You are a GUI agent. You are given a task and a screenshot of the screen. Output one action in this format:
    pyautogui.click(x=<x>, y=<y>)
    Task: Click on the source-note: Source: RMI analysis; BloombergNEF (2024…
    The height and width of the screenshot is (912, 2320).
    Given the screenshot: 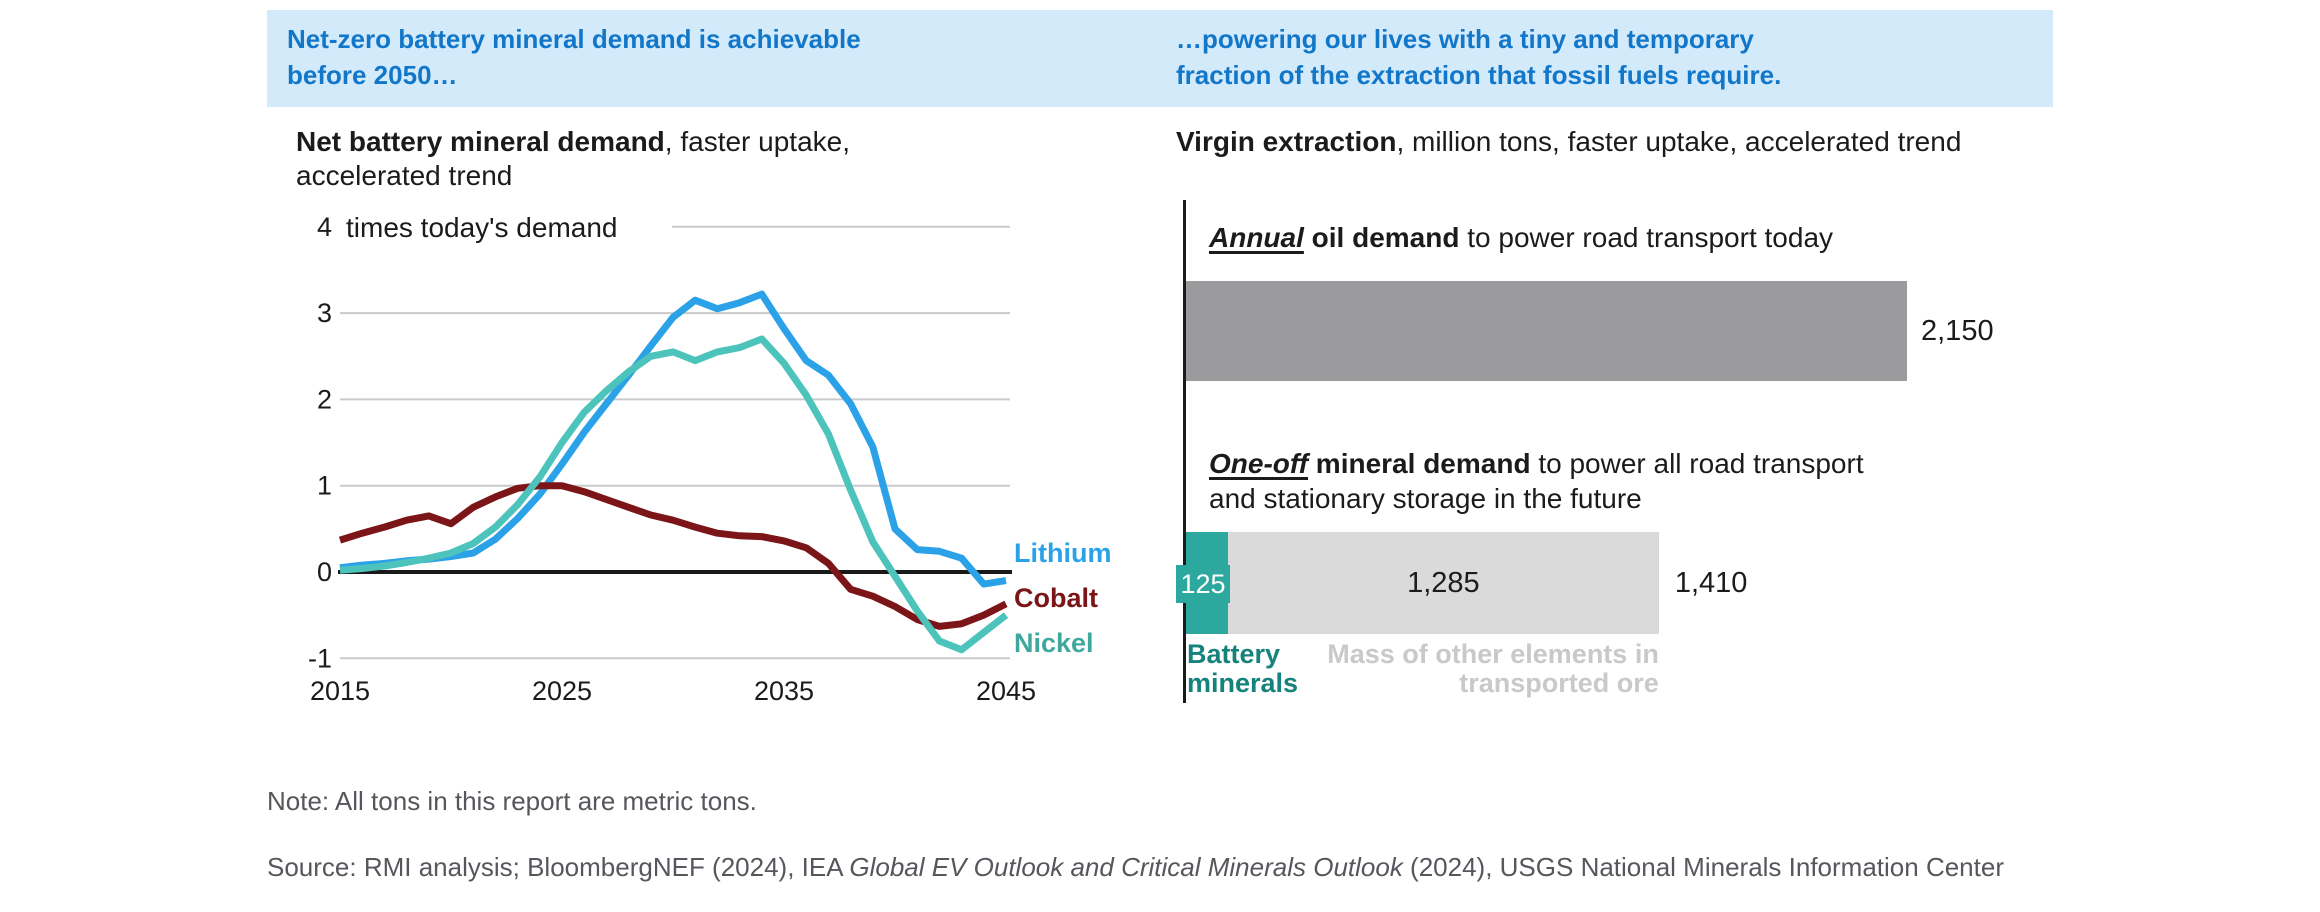 What is the action you would take?
    pyautogui.click(x=1135, y=867)
    